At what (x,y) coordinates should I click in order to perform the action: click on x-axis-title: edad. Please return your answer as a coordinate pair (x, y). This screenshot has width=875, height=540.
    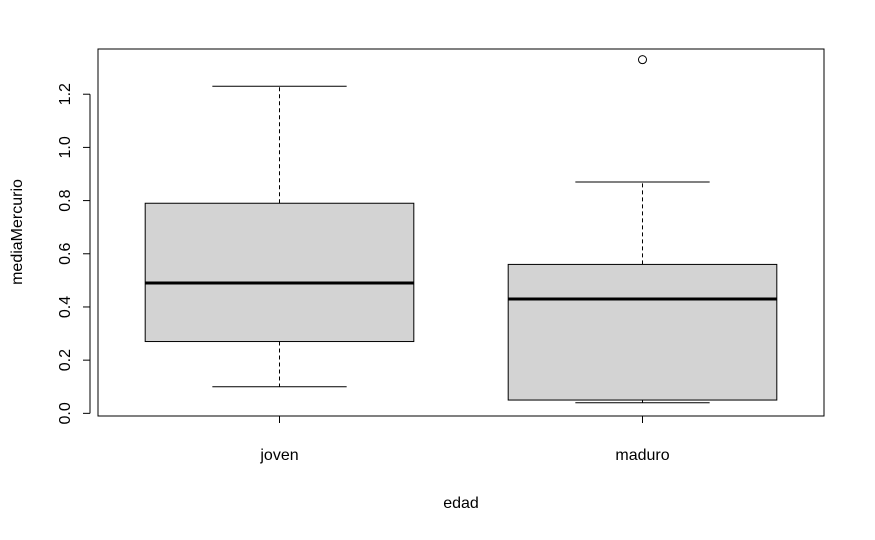
    Looking at the image, I should click on (461, 503).